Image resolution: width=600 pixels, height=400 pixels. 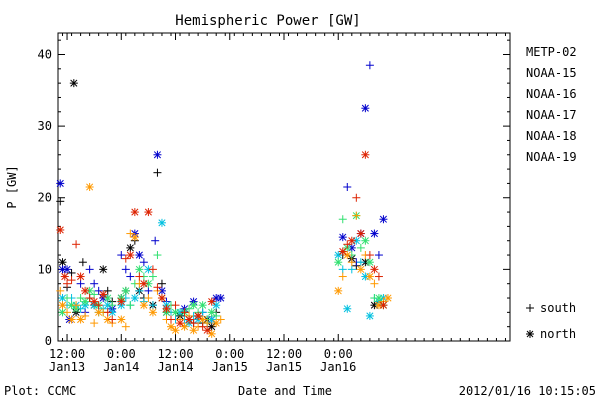 What do you see at coordinates (551, 308) in the screenshot?
I see `symbol-legend-entry: south` at bounding box center [551, 308].